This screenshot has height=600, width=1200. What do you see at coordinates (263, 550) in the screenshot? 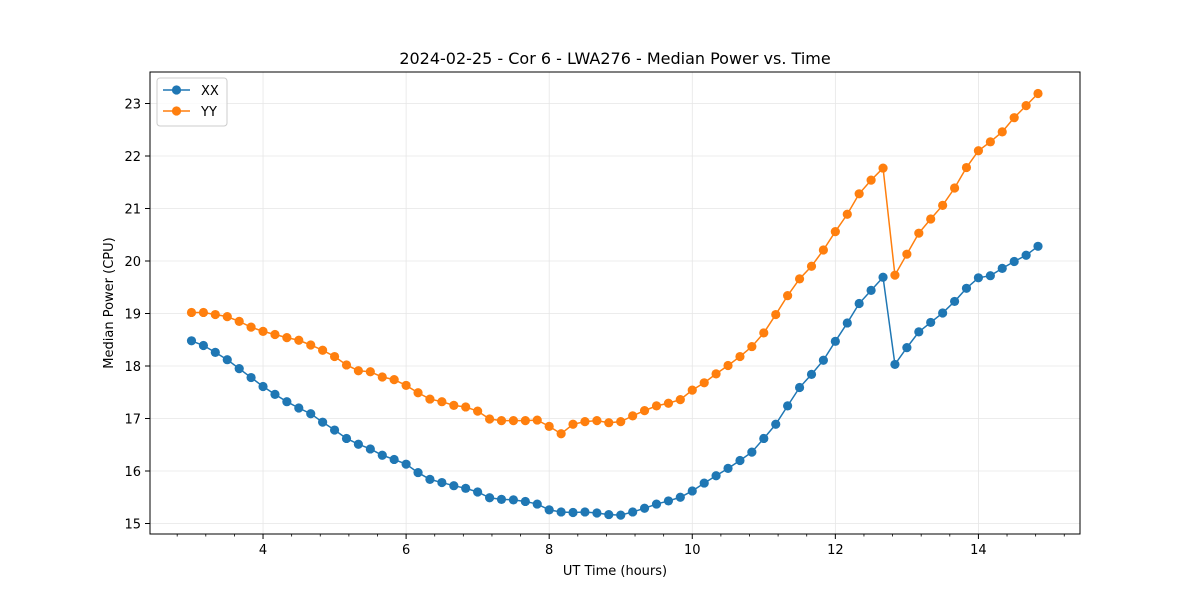
I see `x-tick-label: 4` at bounding box center [263, 550].